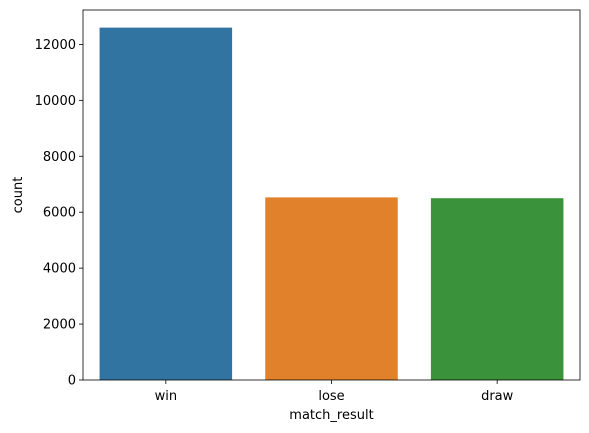  Describe the element at coordinates (166, 396) in the screenshot. I see `x-tick-label: win` at that location.